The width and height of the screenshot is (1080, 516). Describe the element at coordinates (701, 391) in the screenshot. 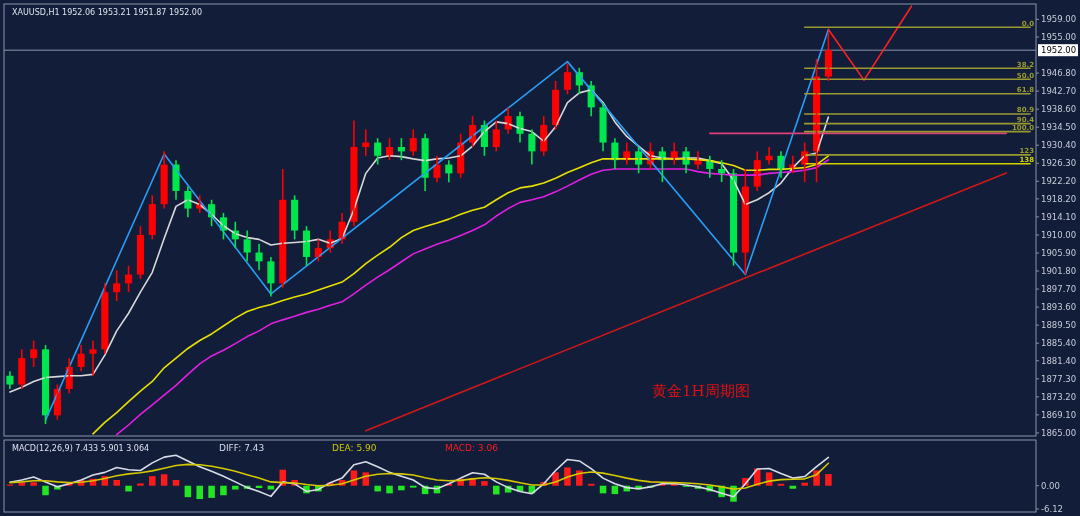

I see `annotation: 黄金1H周期图` at that location.